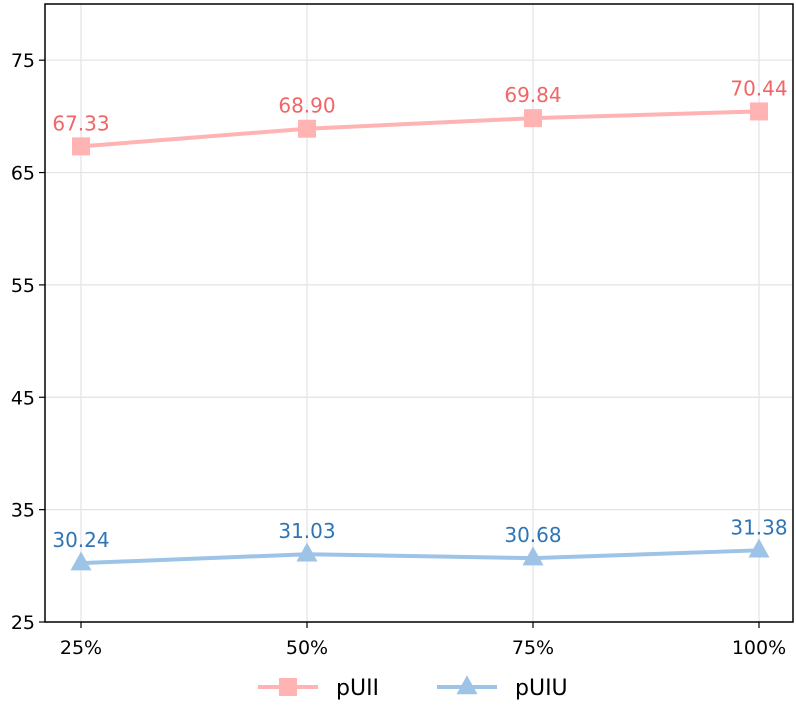 The width and height of the screenshot is (796, 707). Describe the element at coordinates (306, 531) in the screenshot. I see `data-label-pUIU: 31.03` at that location.